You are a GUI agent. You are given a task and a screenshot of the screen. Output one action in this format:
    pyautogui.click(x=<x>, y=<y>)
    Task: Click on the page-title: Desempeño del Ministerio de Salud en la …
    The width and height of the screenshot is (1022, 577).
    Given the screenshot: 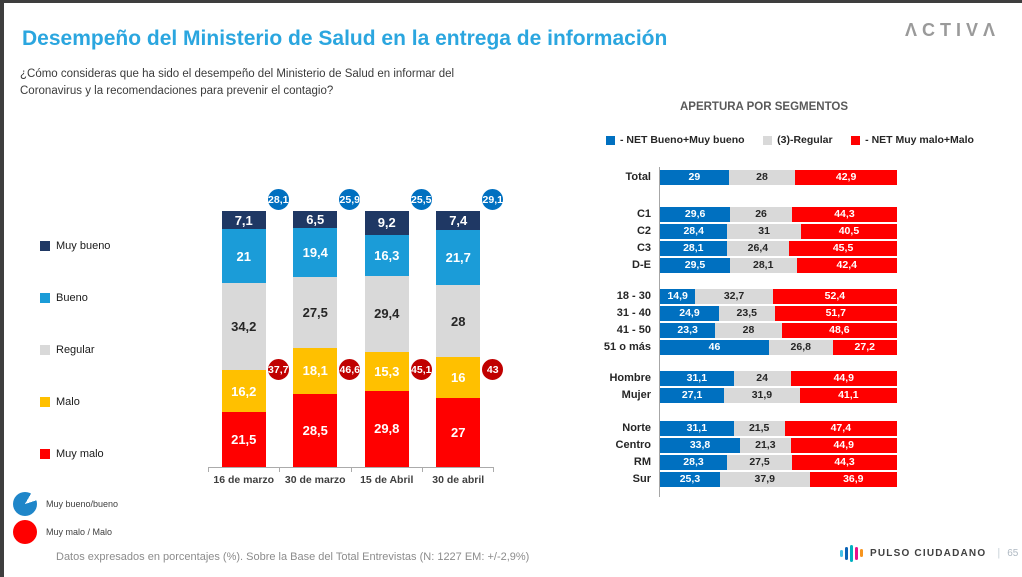 What is the action you would take?
    pyautogui.click(x=345, y=38)
    